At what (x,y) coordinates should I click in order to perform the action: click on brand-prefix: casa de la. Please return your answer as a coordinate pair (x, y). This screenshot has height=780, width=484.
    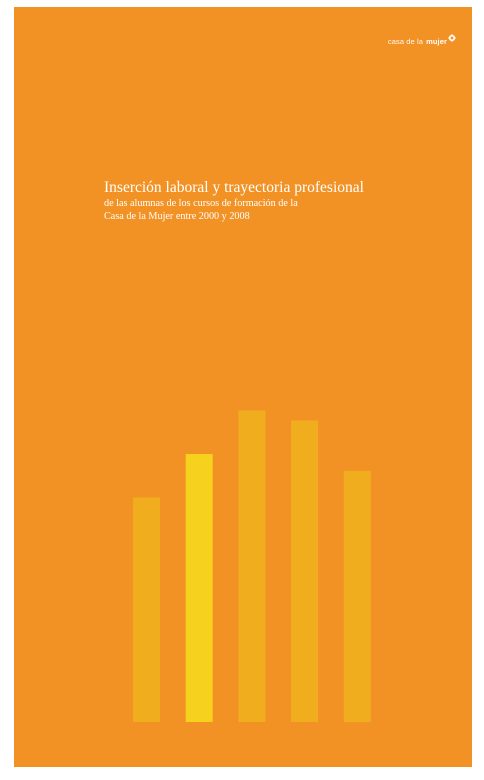
    Looking at the image, I should click on (405, 41).